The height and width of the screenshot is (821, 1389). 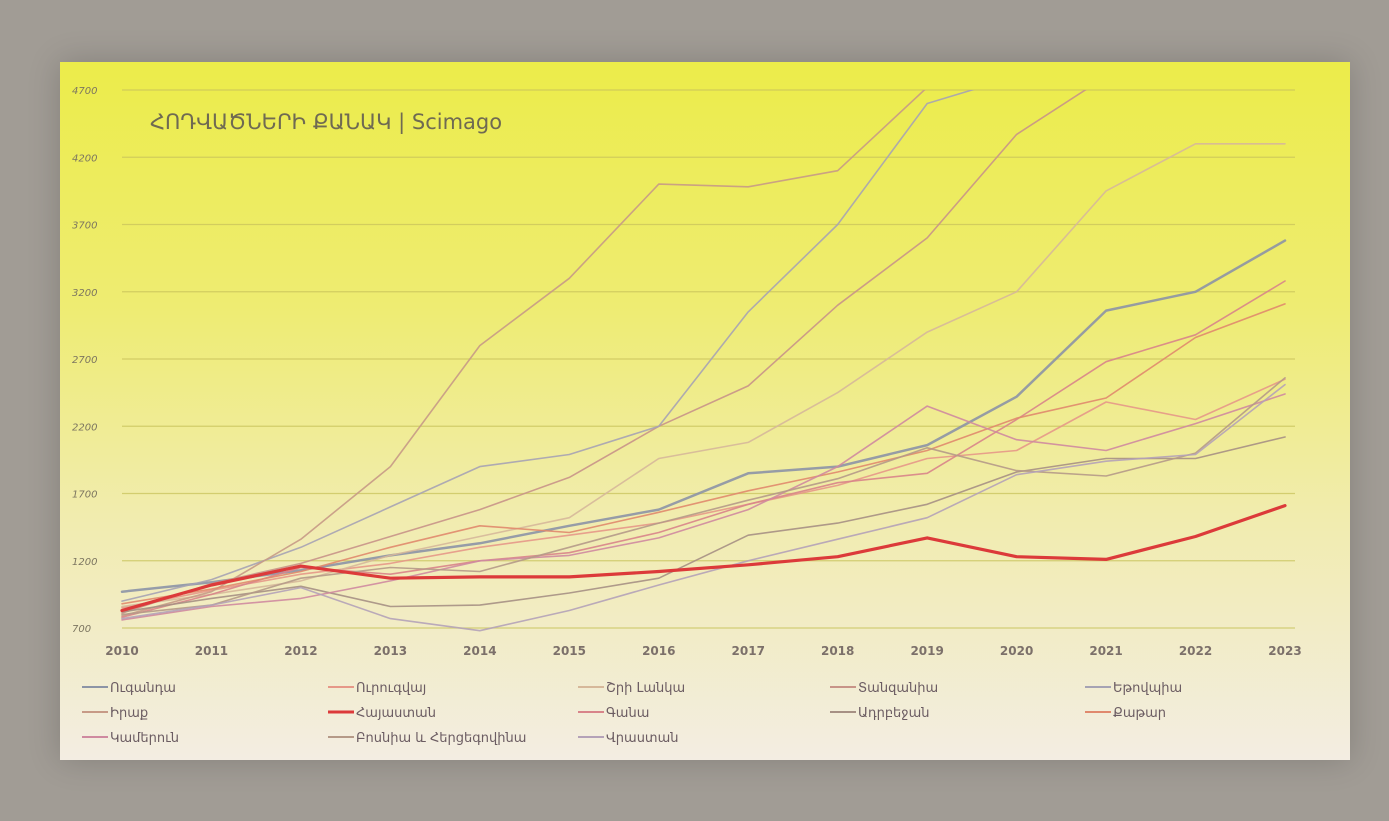 I want to click on y-tick-label: 2200, so click(x=84, y=427).